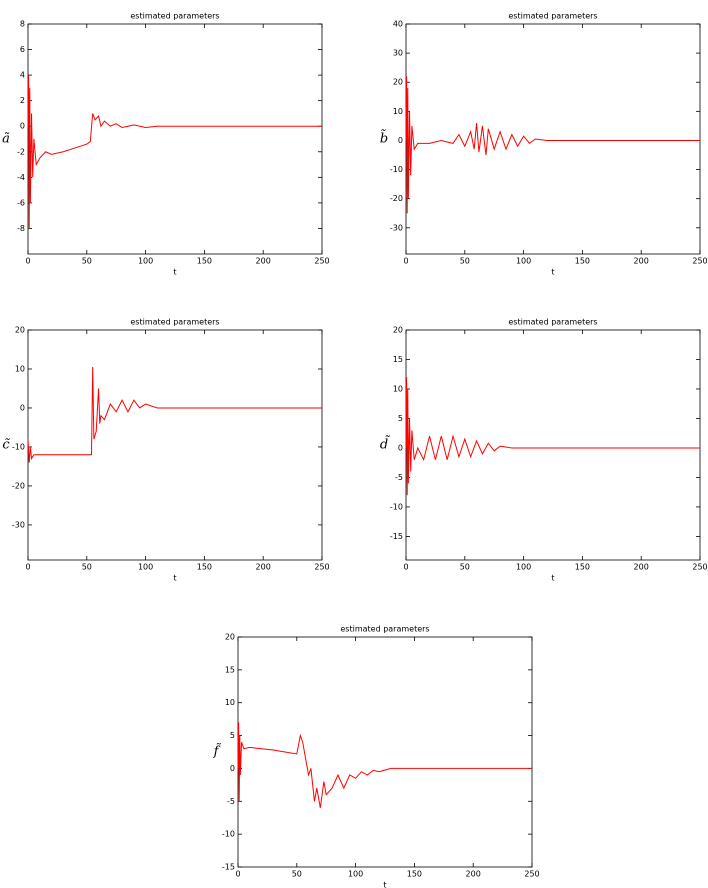 The width and height of the screenshot is (708, 888). I want to click on y-tick-label: 40, so click(398, 24).